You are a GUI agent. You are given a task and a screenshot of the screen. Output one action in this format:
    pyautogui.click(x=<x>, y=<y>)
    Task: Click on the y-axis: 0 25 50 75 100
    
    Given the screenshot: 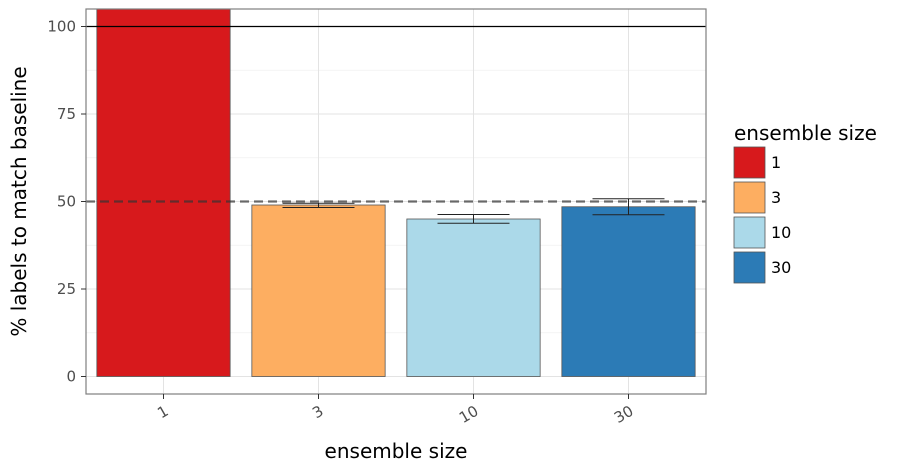 What is the action you would take?
    pyautogui.click(x=66, y=202)
    